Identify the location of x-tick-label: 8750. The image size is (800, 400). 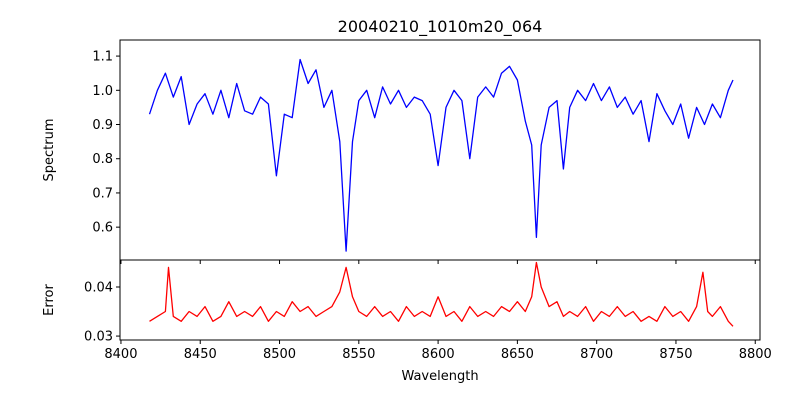
(675, 354).